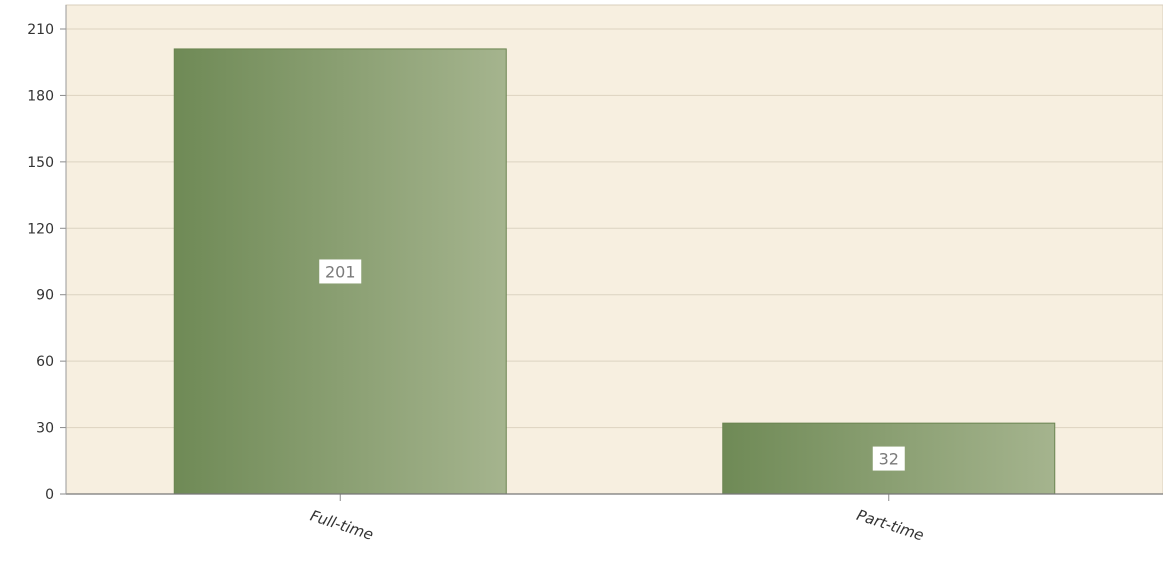 This screenshot has width=1163, height=575. Describe the element at coordinates (617, 525) in the screenshot. I see `x-axis-labels: Full-time Part-time` at that location.